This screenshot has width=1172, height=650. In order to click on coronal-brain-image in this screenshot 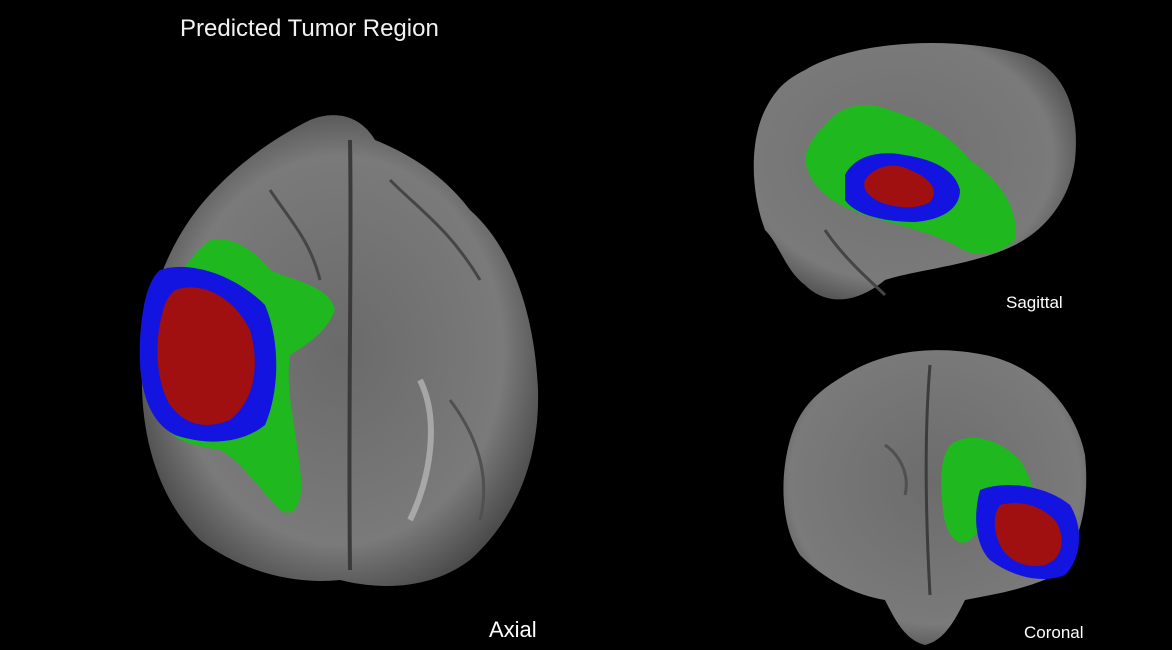, I will do `click(935, 497)`.